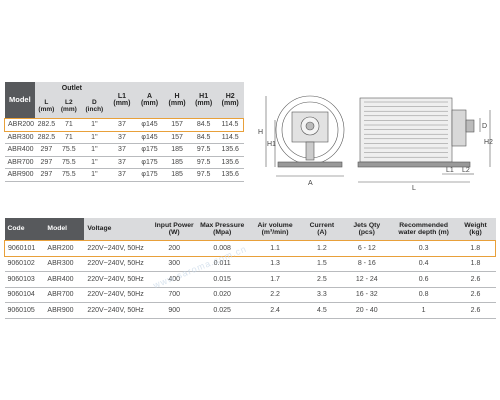 The width and height of the screenshot is (500, 400). Describe the element at coordinates (149, 100) in the screenshot. I see `header-a: A (mm)` at that location.